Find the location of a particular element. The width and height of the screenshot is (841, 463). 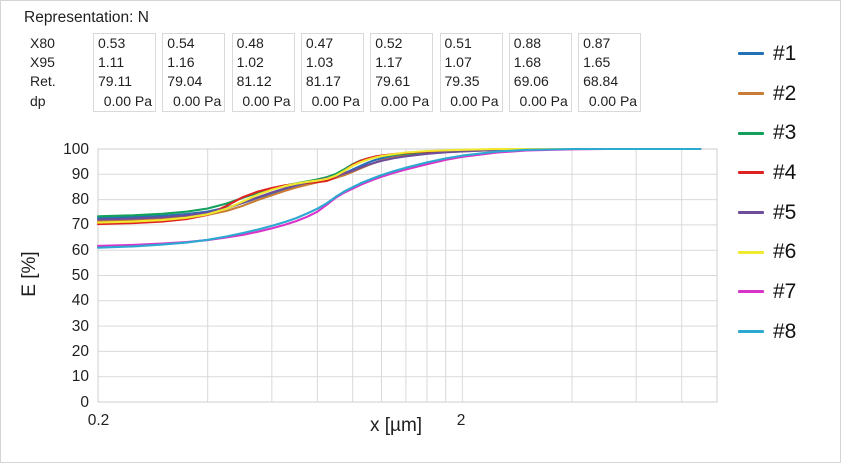

y-tick-90: 90 is located at coordinates (80, 174).